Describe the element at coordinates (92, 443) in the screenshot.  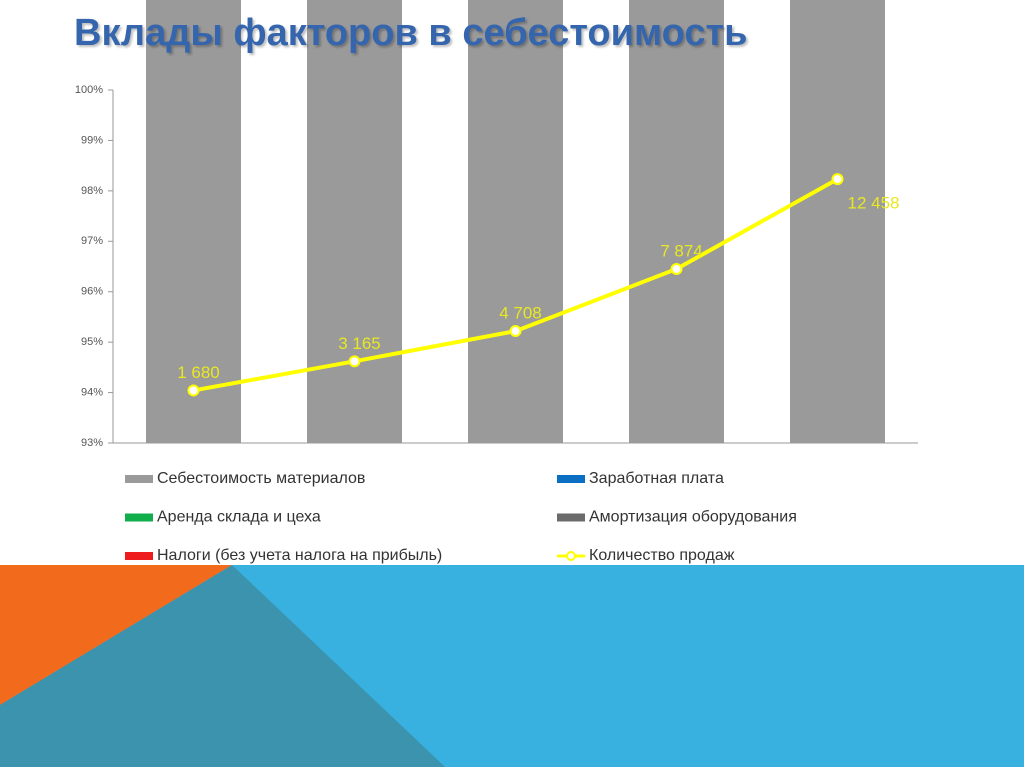
I see `y-tick-label: 93%` at that location.